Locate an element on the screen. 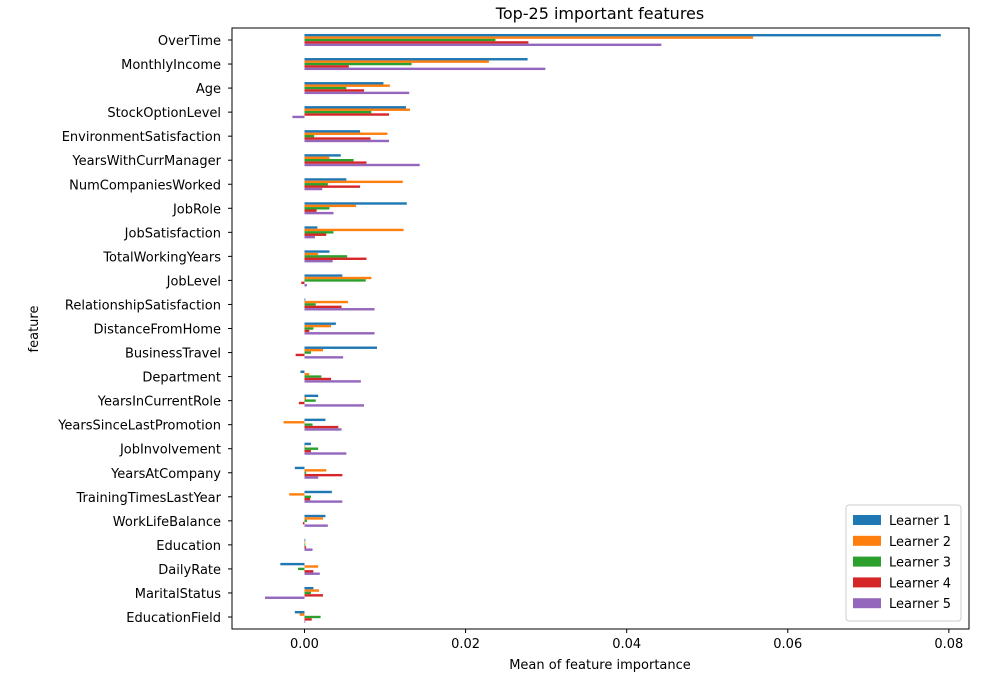  y-tick-label: Education is located at coordinates (188, 546).